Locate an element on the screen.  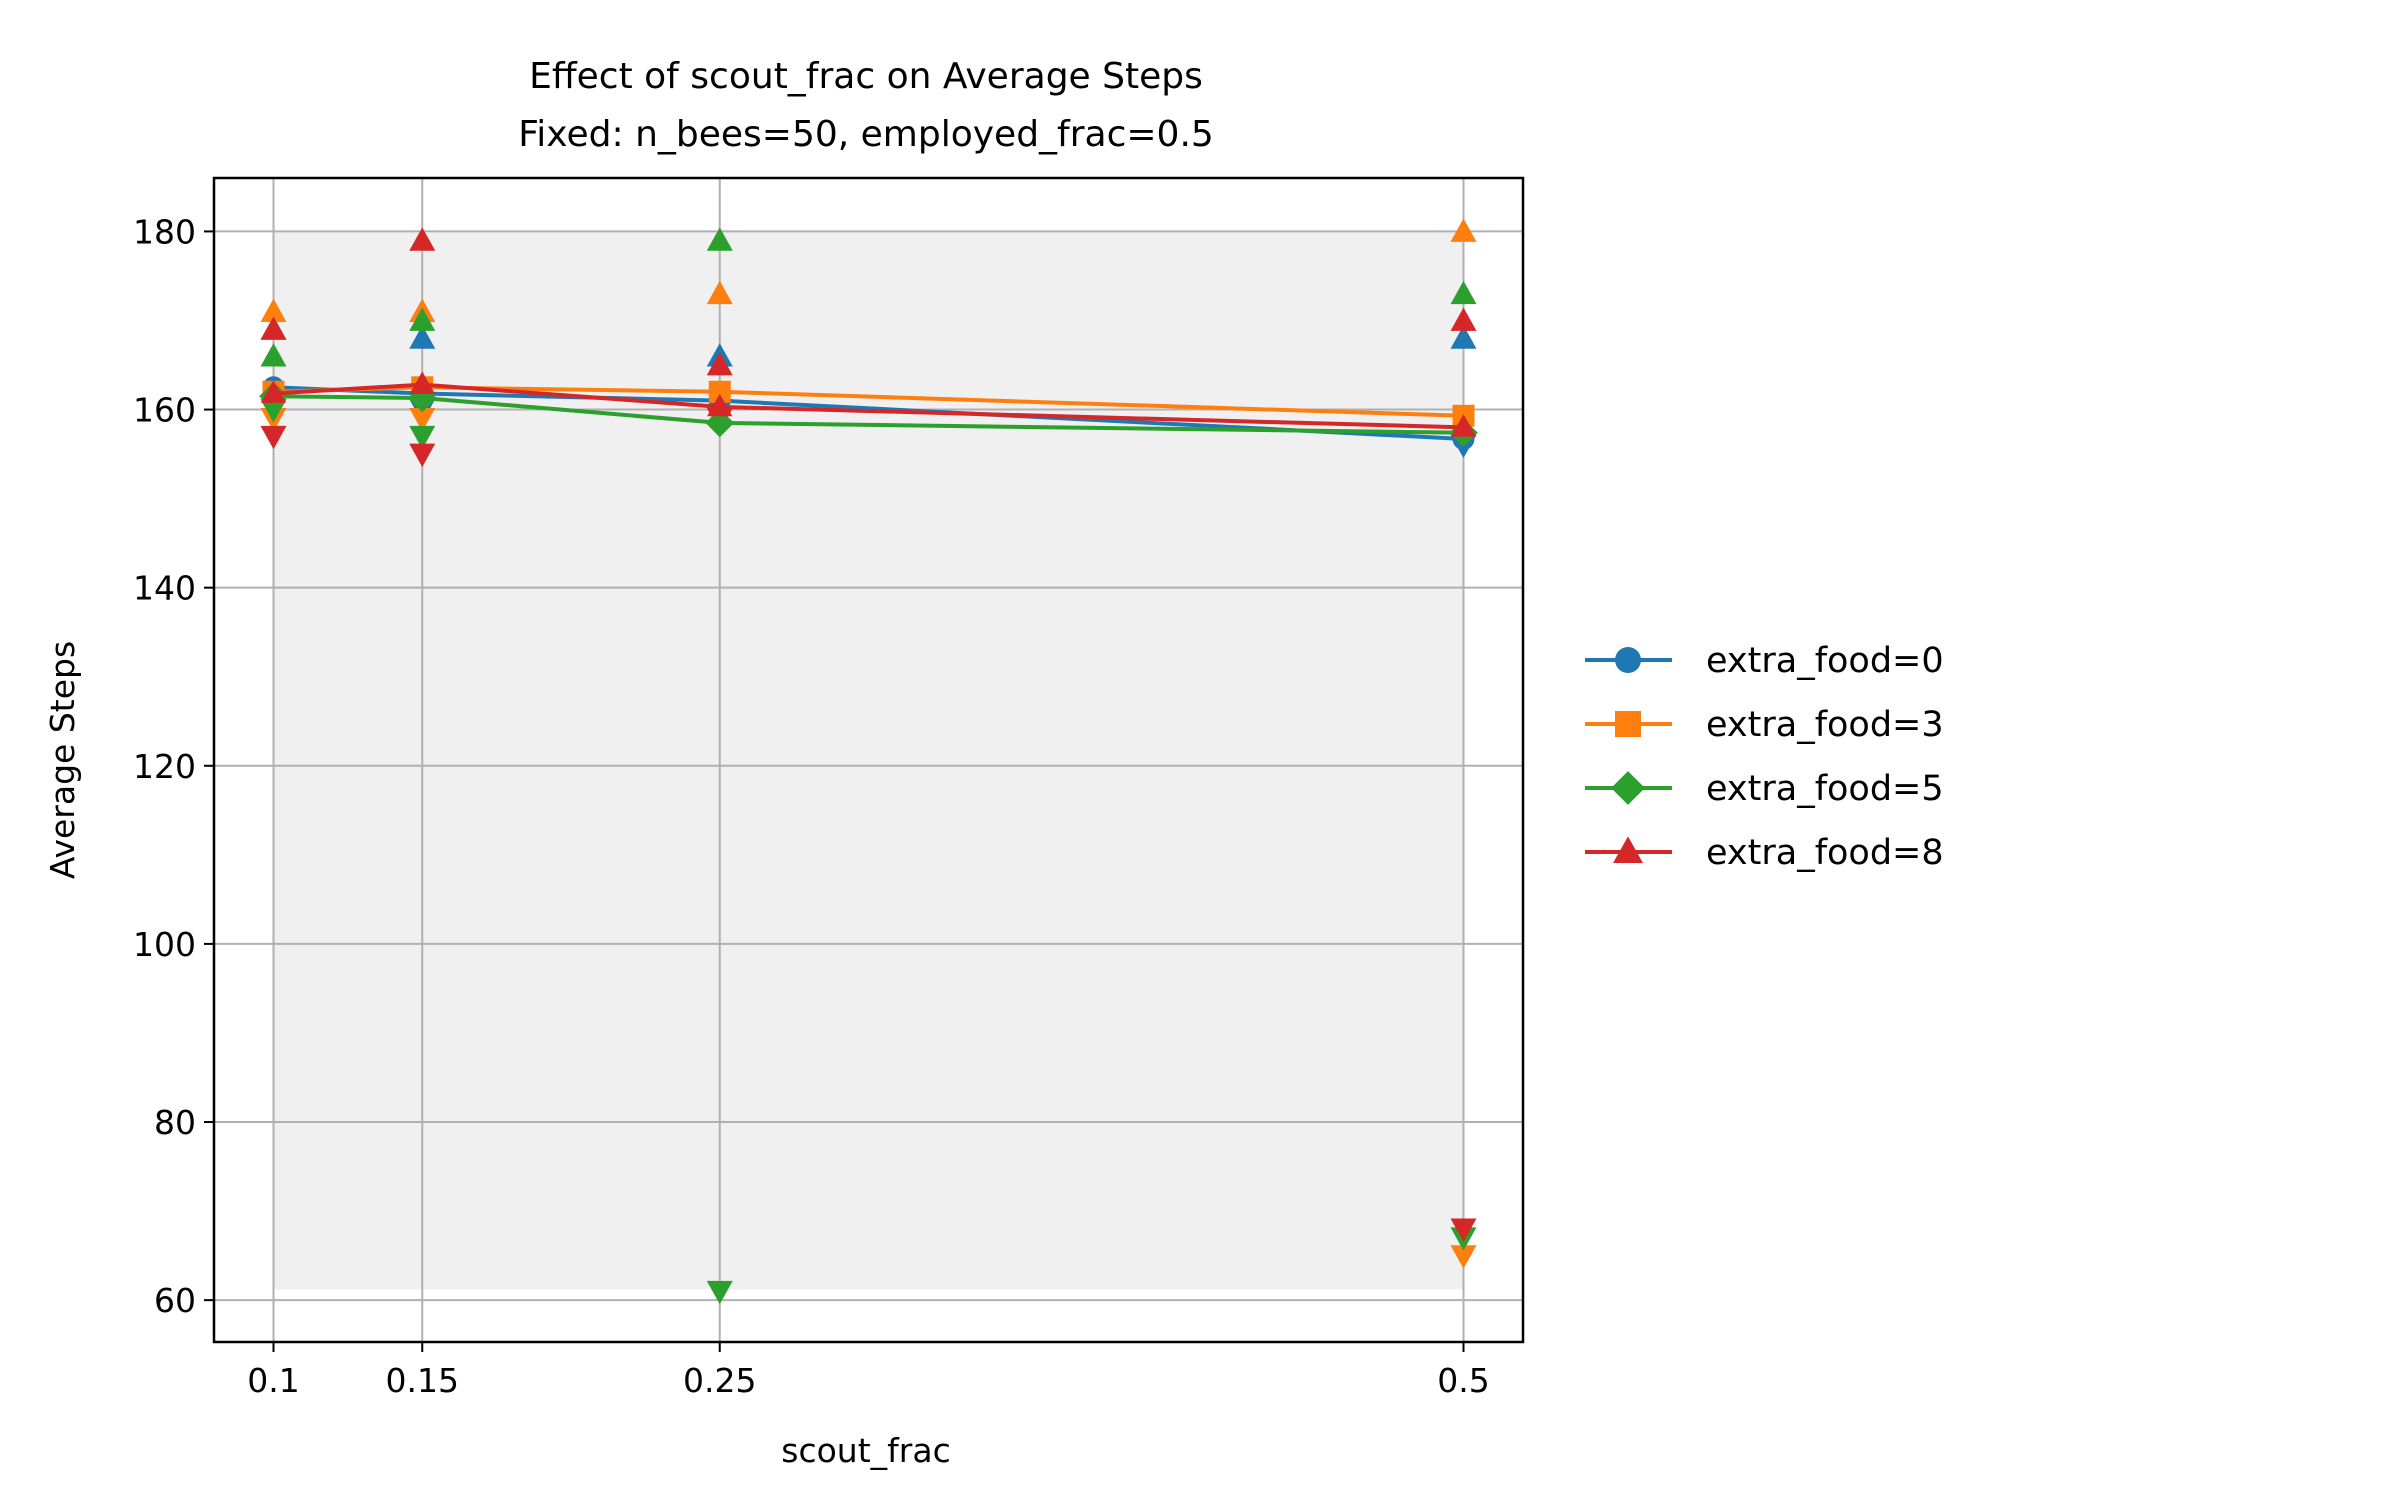
y-tick-label: 60 is located at coordinates (175, 1300).